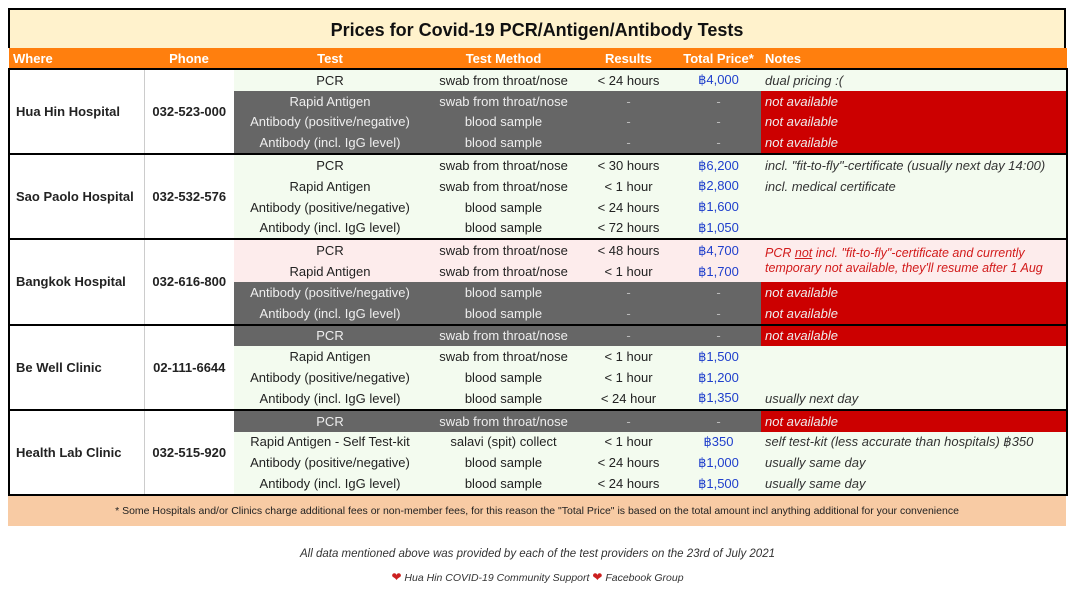  Describe the element at coordinates (718, 463) in the screenshot. I see `total-price: ฿1,000` at that location.